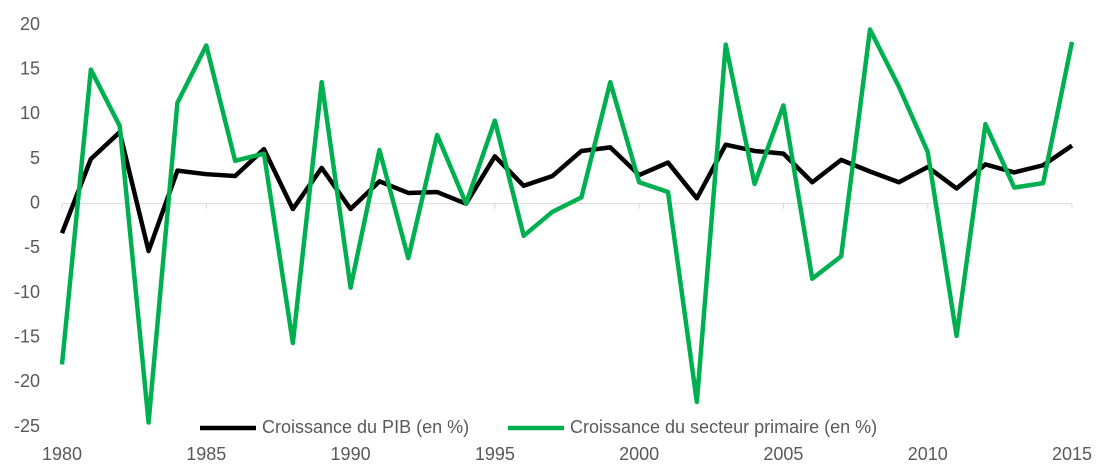  What do you see at coordinates (27, 381) in the screenshot?
I see `y-tick-label: -20` at bounding box center [27, 381].